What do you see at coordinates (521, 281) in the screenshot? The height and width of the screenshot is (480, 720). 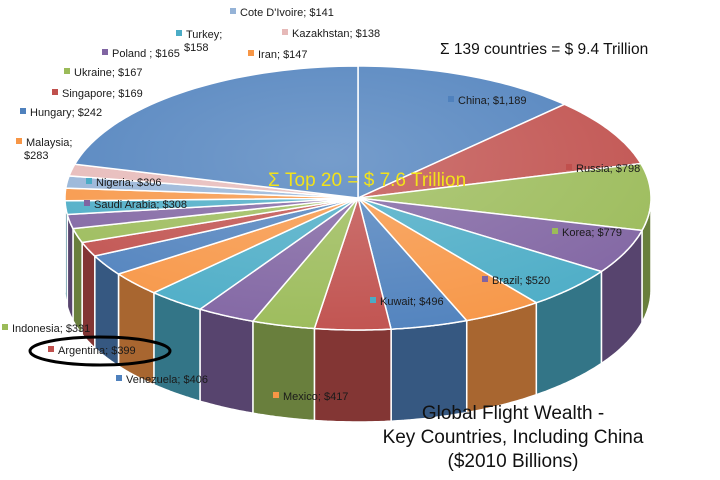 I see `slice-label-text: Brazil; $520` at bounding box center [521, 281].